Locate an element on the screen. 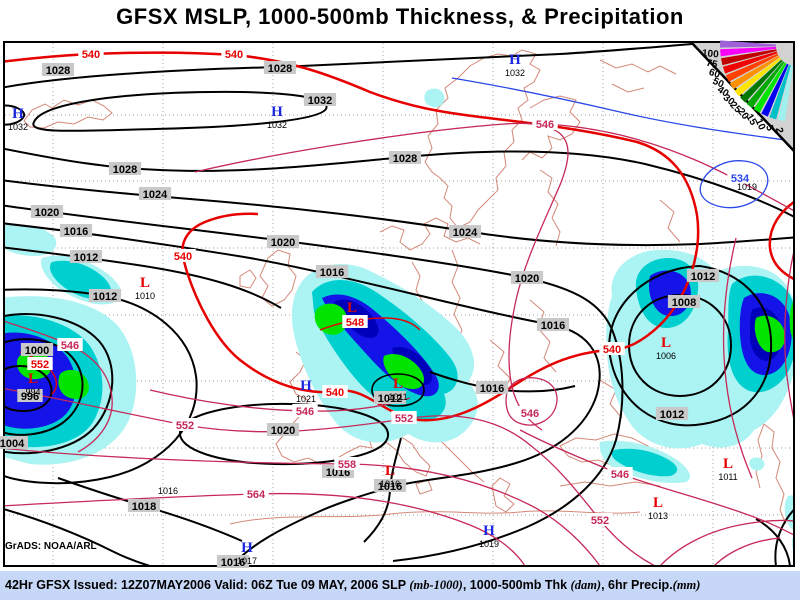 The height and width of the screenshot is (600, 800). legend-value-label: 75 is located at coordinates (712, 64).